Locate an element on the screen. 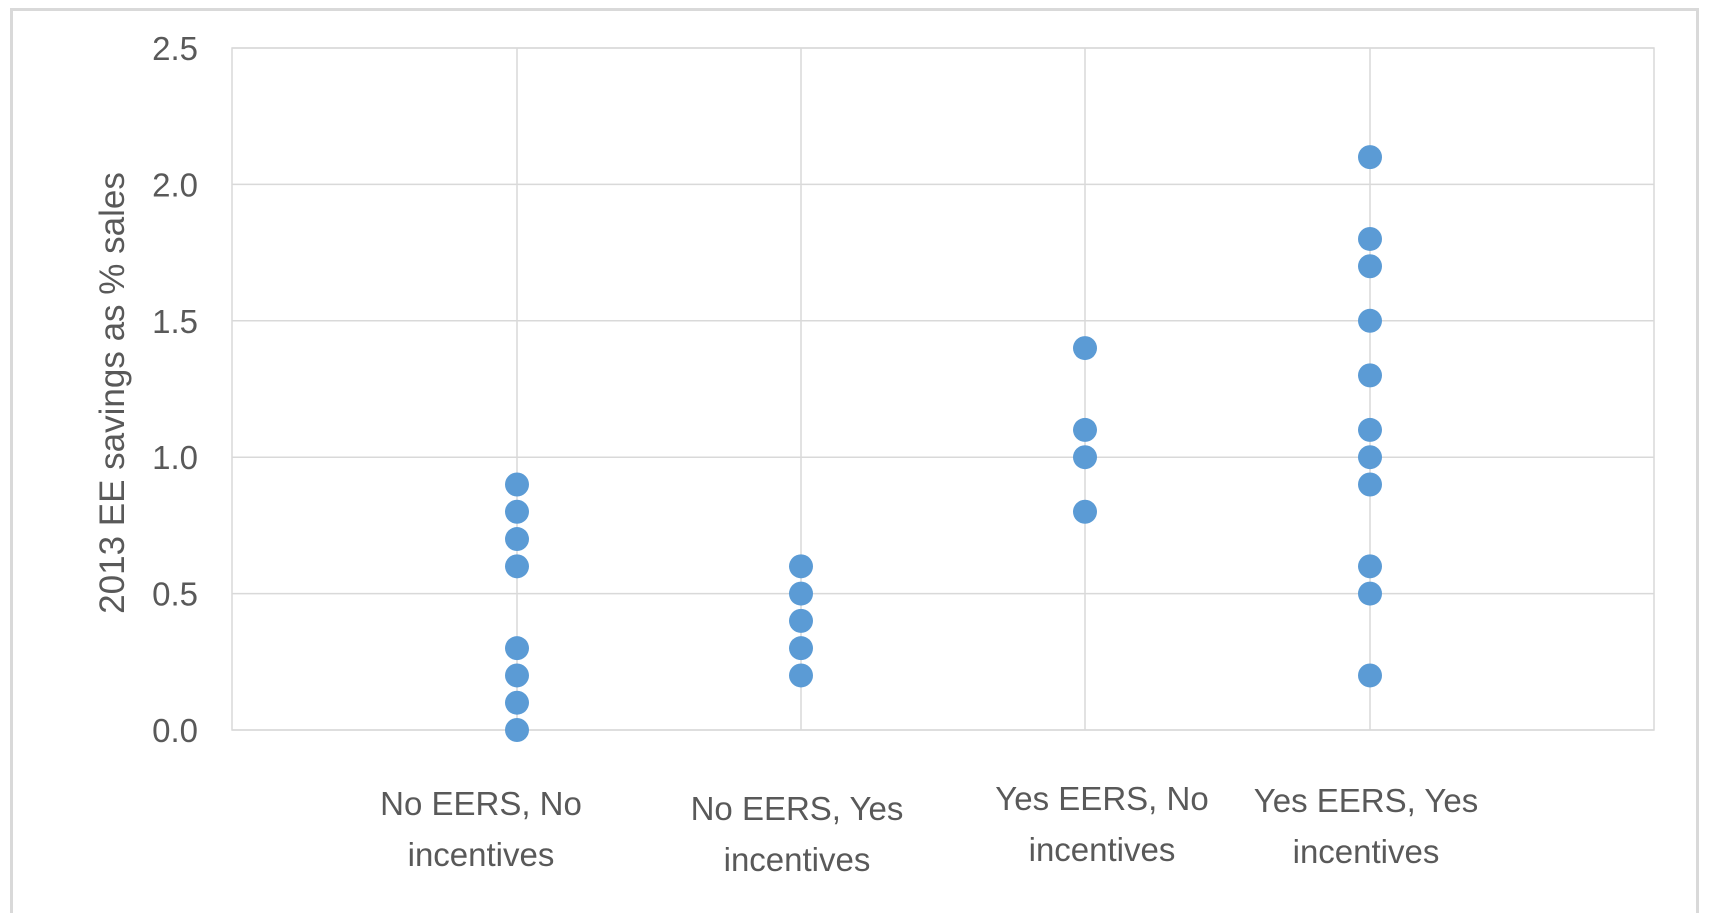 This screenshot has height=917, width=1709. y-tick-label: 0.5 is located at coordinates (175, 594).